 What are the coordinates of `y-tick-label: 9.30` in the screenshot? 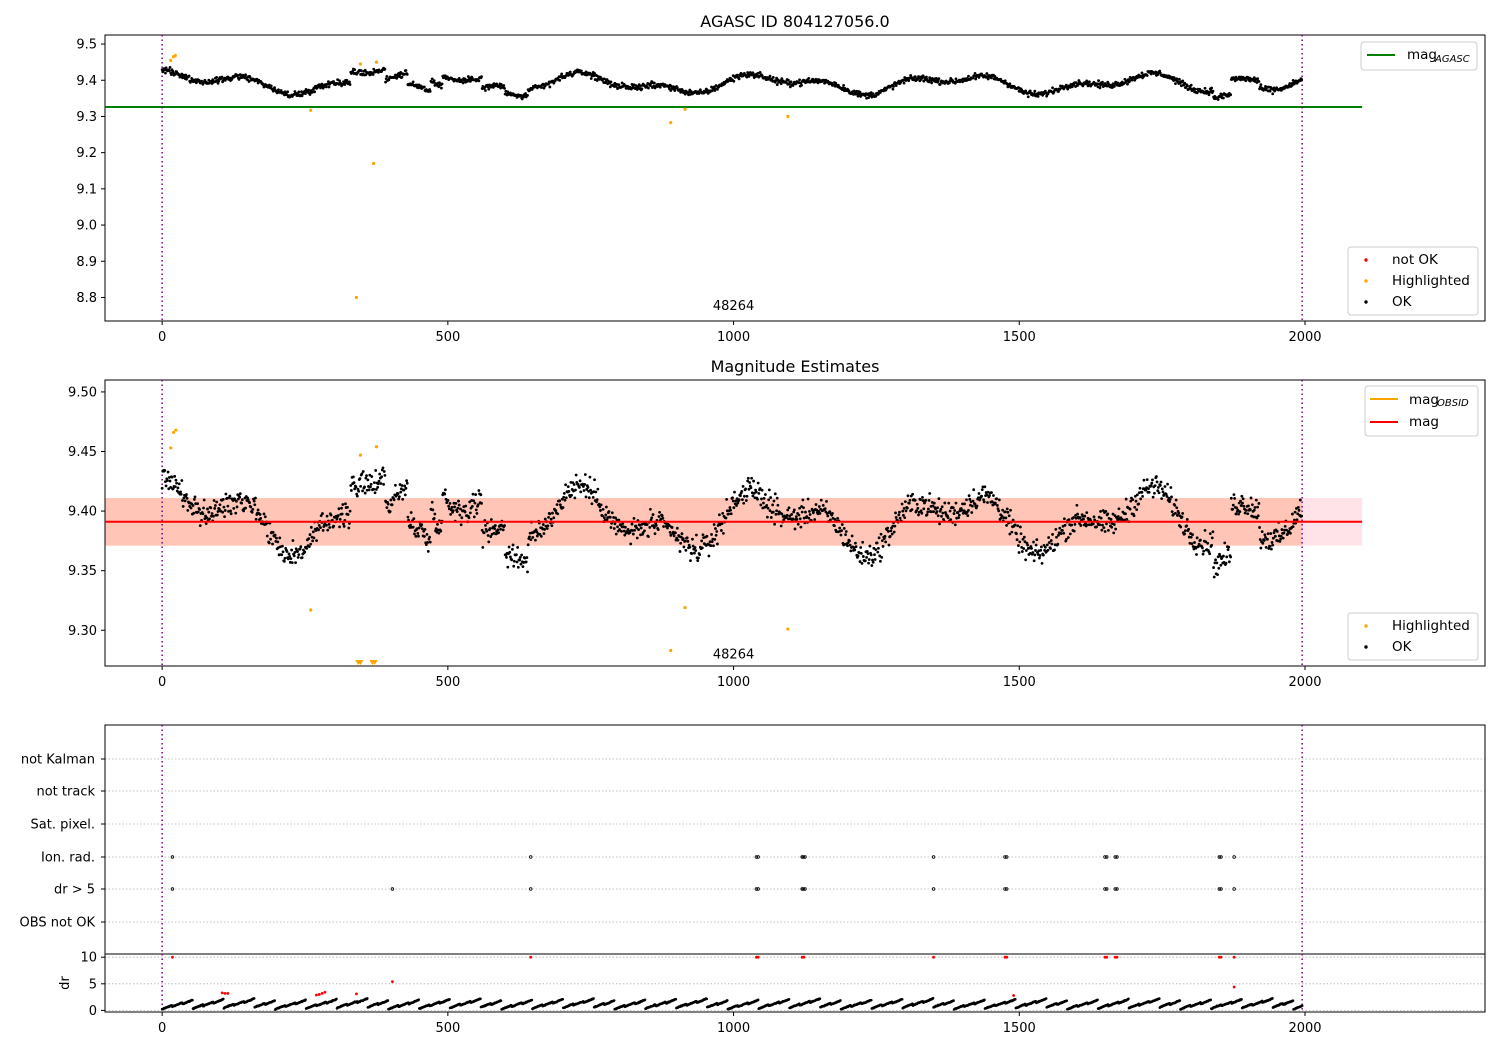 It's located at (82, 631).